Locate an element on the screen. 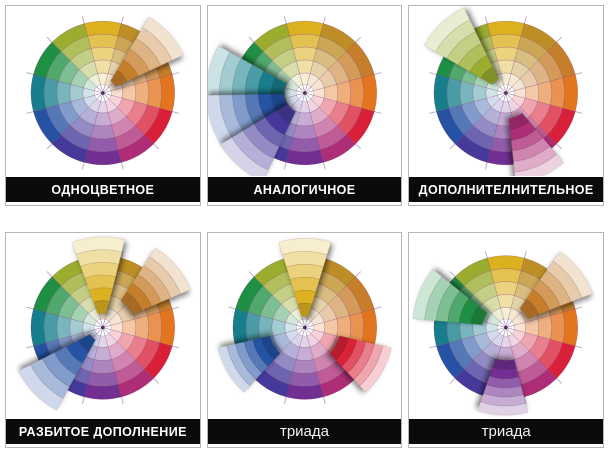 Image resolution: width=609 pixels, height=454 pixels. scheme-label-complementary: ДОПОЛНИТЕЛНИТЕЛЬНОЕ is located at coordinates (506, 189).